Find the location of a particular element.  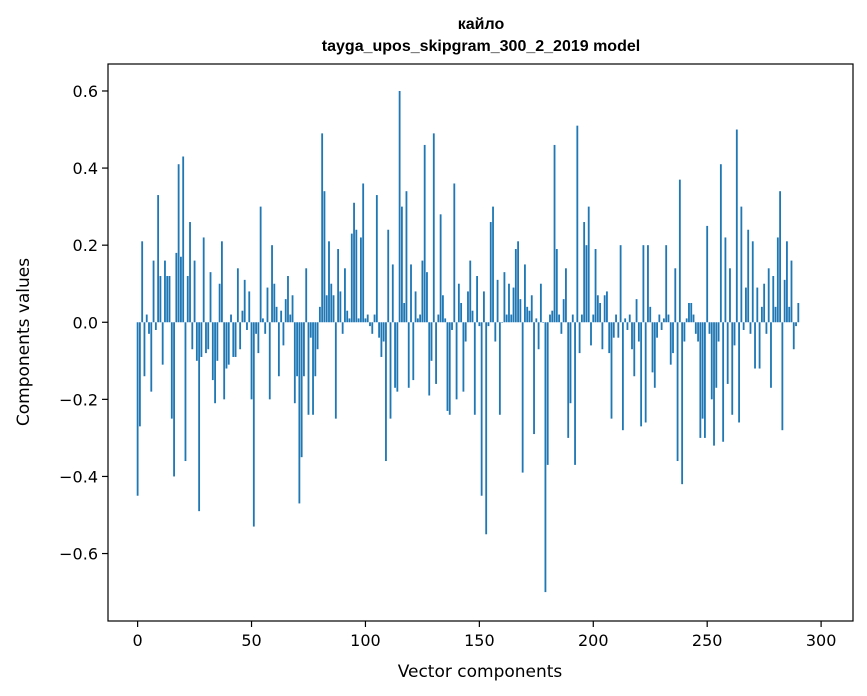

y-tick-label: 0.0 is located at coordinates (85, 322).